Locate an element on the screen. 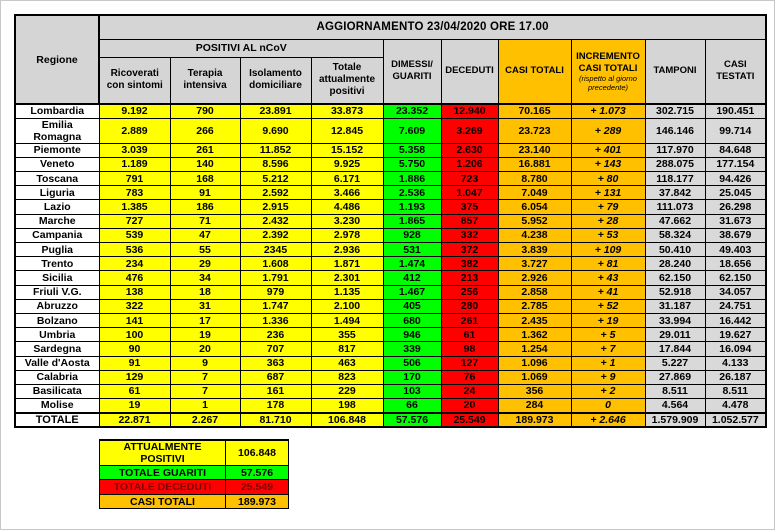 Image resolution: width=775 pixels, height=530 pixels. value-cell: 23.140 is located at coordinates (534, 150).